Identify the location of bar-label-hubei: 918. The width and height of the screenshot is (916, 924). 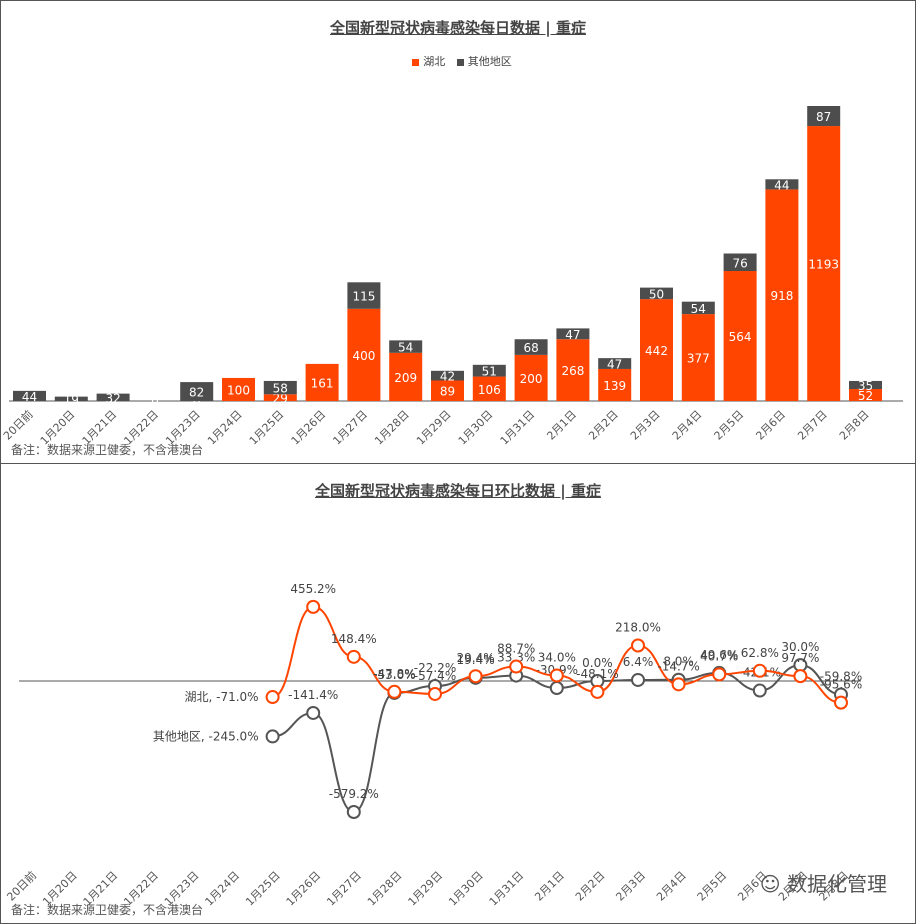
(781, 296).